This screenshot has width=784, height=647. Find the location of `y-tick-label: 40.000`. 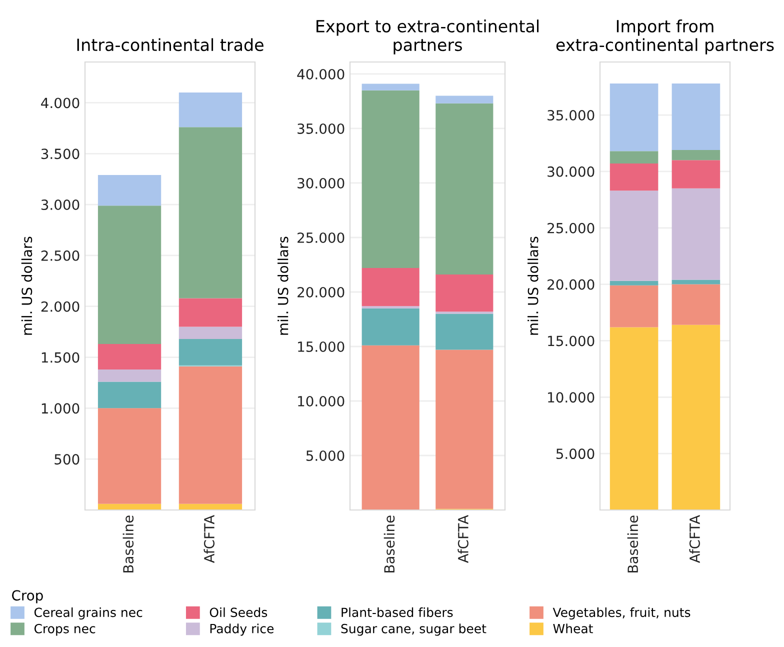

y-tick-label: 40.000 is located at coordinates (320, 74).